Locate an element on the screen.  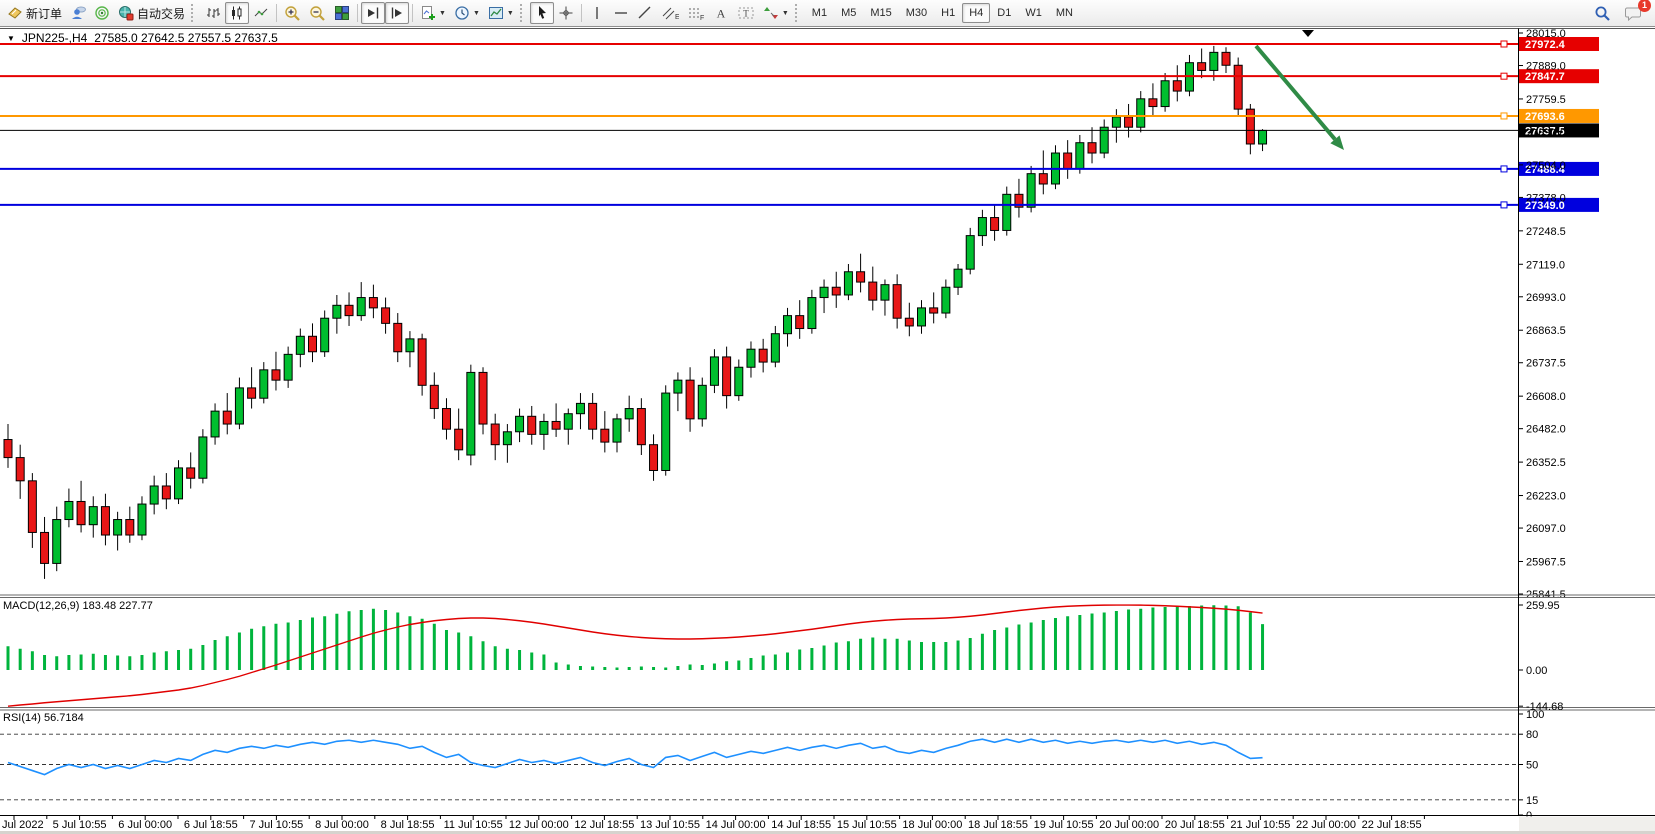
notifications-button: 1 is located at coordinates (1636, 12).